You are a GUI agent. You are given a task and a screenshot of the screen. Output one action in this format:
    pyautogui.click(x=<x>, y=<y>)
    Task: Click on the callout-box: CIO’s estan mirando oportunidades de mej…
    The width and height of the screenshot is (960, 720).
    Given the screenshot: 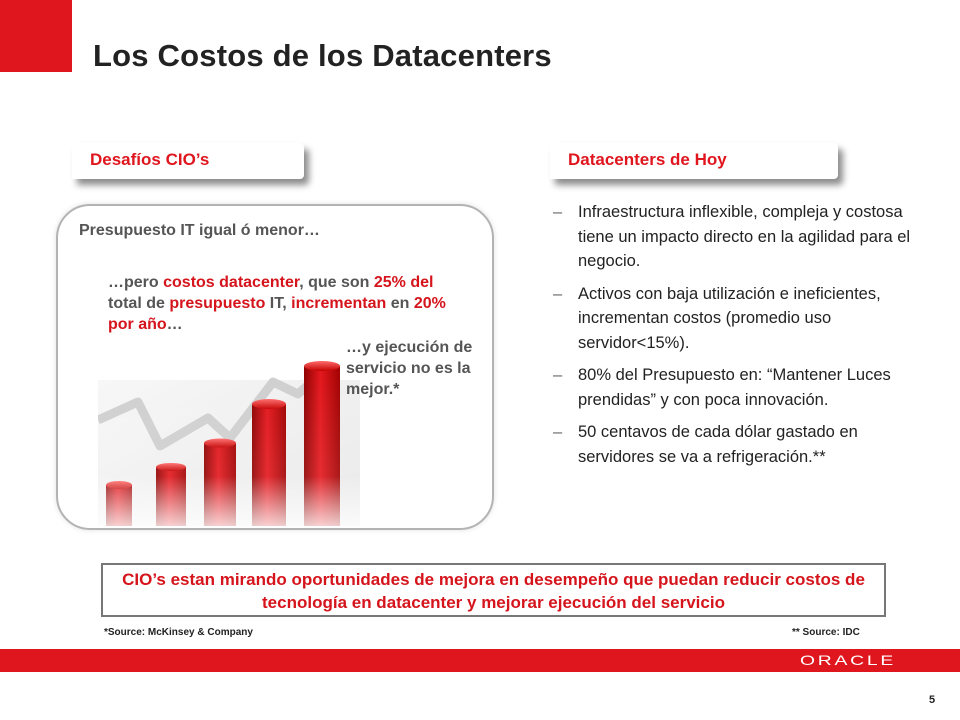 What is the action you would take?
    pyautogui.click(x=493, y=590)
    